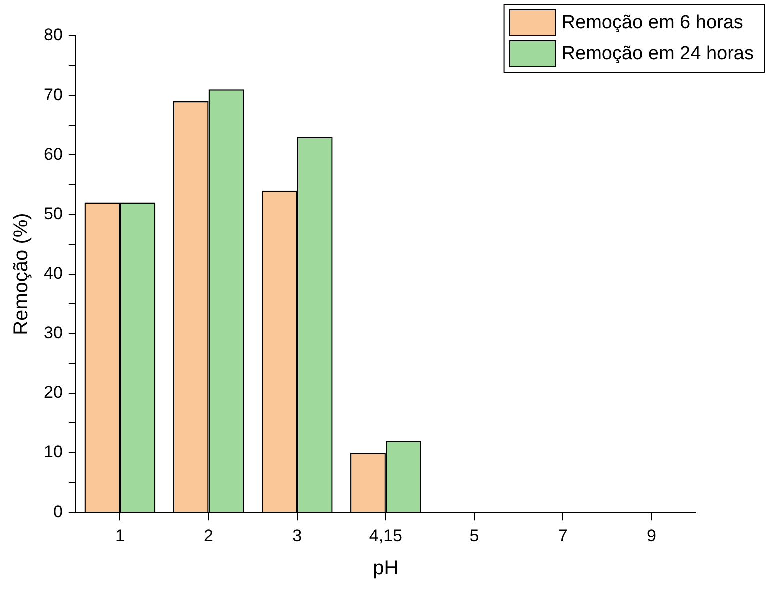 Image resolution: width=766 pixels, height=589 pixels. What do you see at coordinates (53, 392) in the screenshot?
I see `y-tick-label: 20` at bounding box center [53, 392].